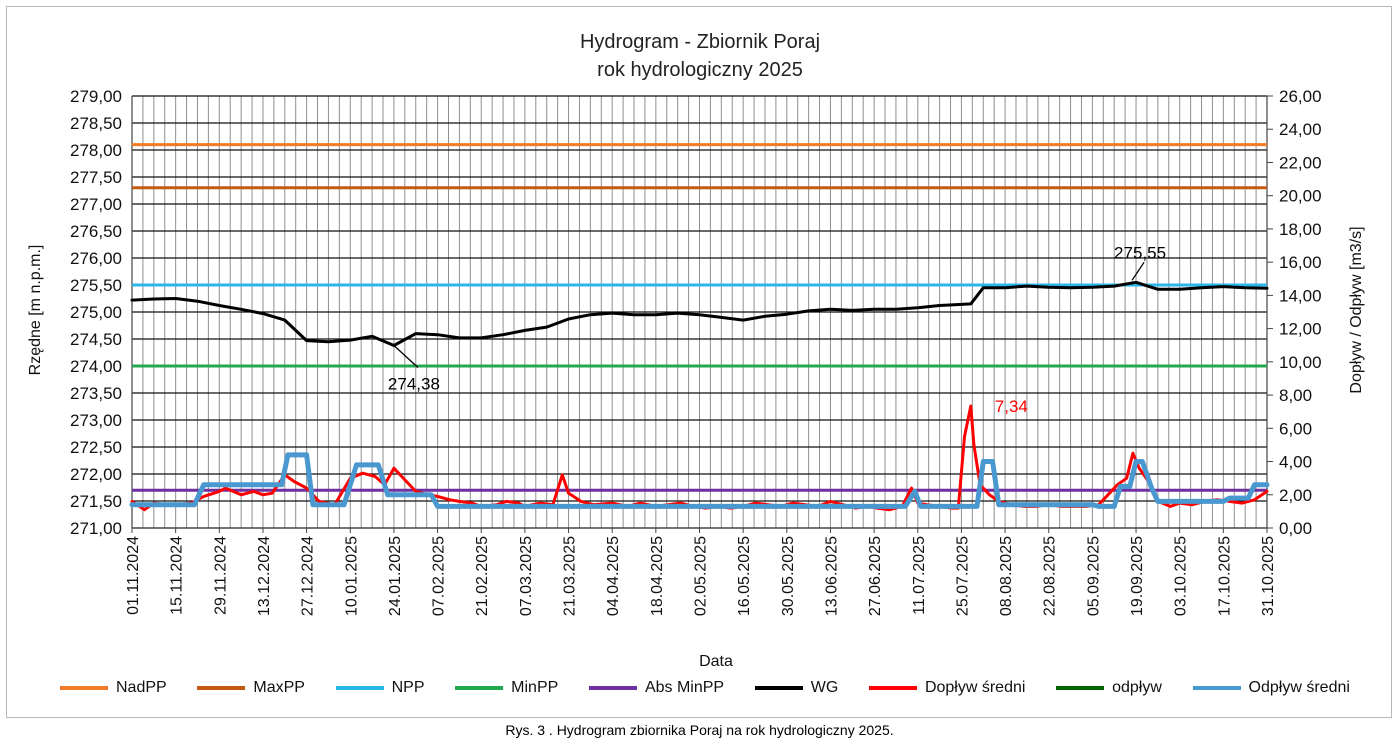  I want to click on x-tick-label: 22.08.2025, so click(1050, 576).